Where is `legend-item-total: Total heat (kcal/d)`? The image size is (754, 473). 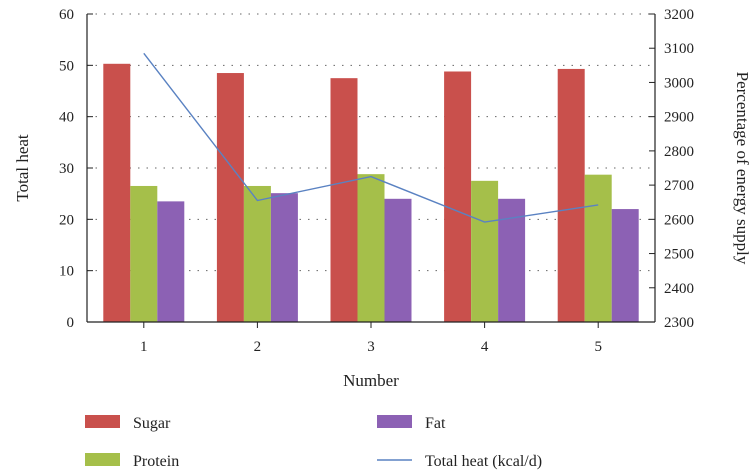 legend-item-total: Total heat (kcal/d) is located at coordinates (459, 461).